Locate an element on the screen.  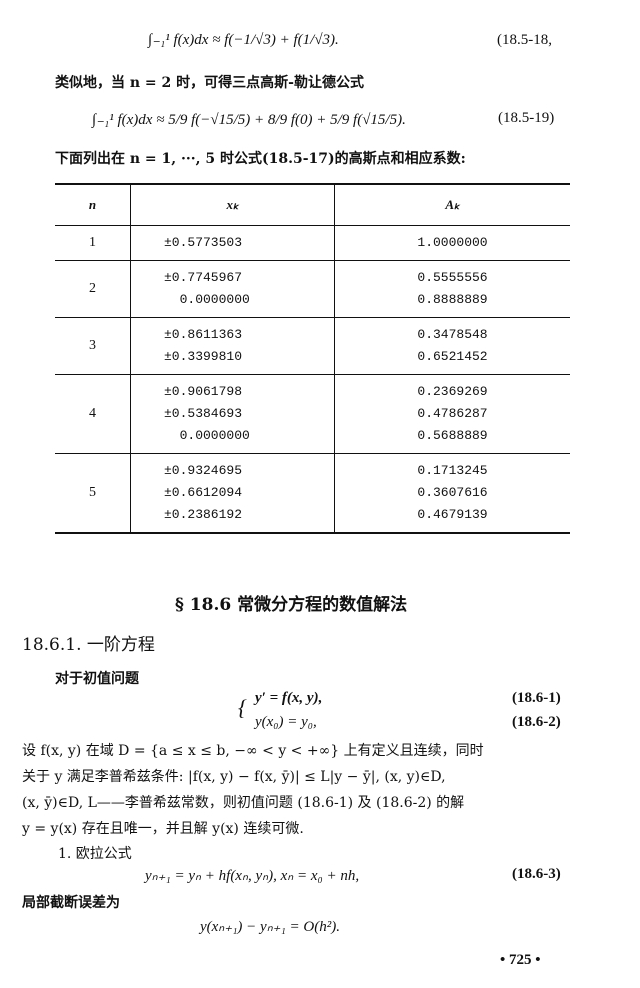
list-item: 1. 欧拉公式 is located at coordinates (95, 854).